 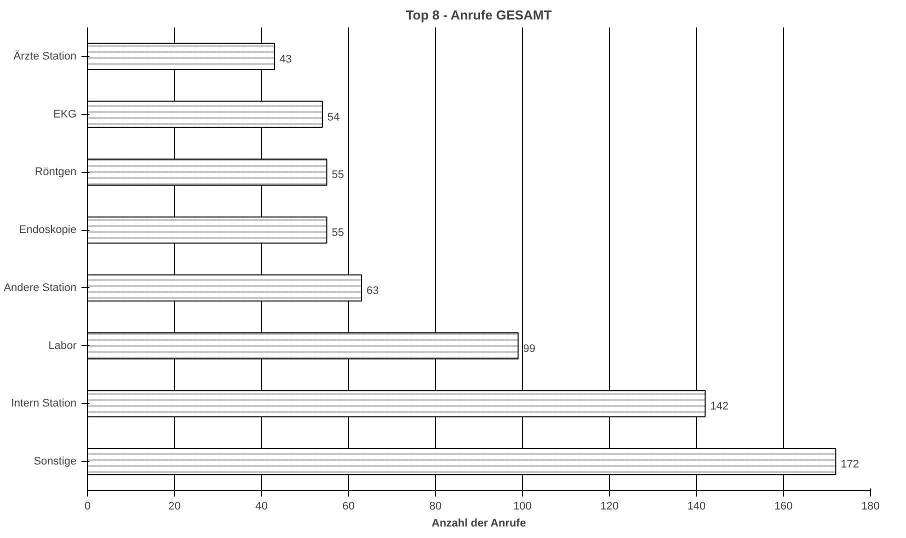 I want to click on y-tick-label: Andere Station, so click(x=40, y=288).